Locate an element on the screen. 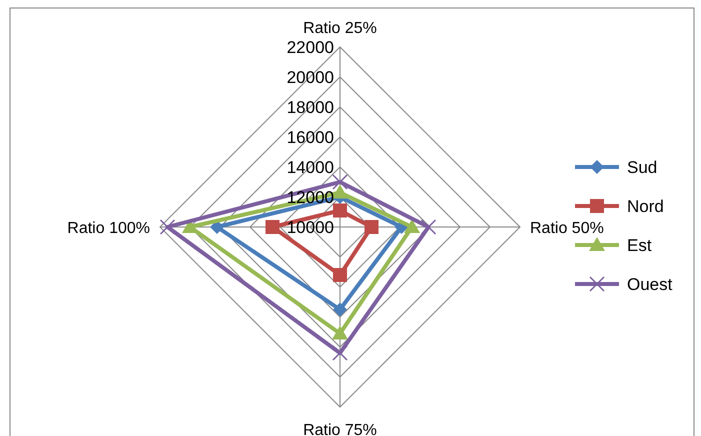 This screenshot has height=436, width=701. spoke-label: Ratio 25% is located at coordinates (340, 28).